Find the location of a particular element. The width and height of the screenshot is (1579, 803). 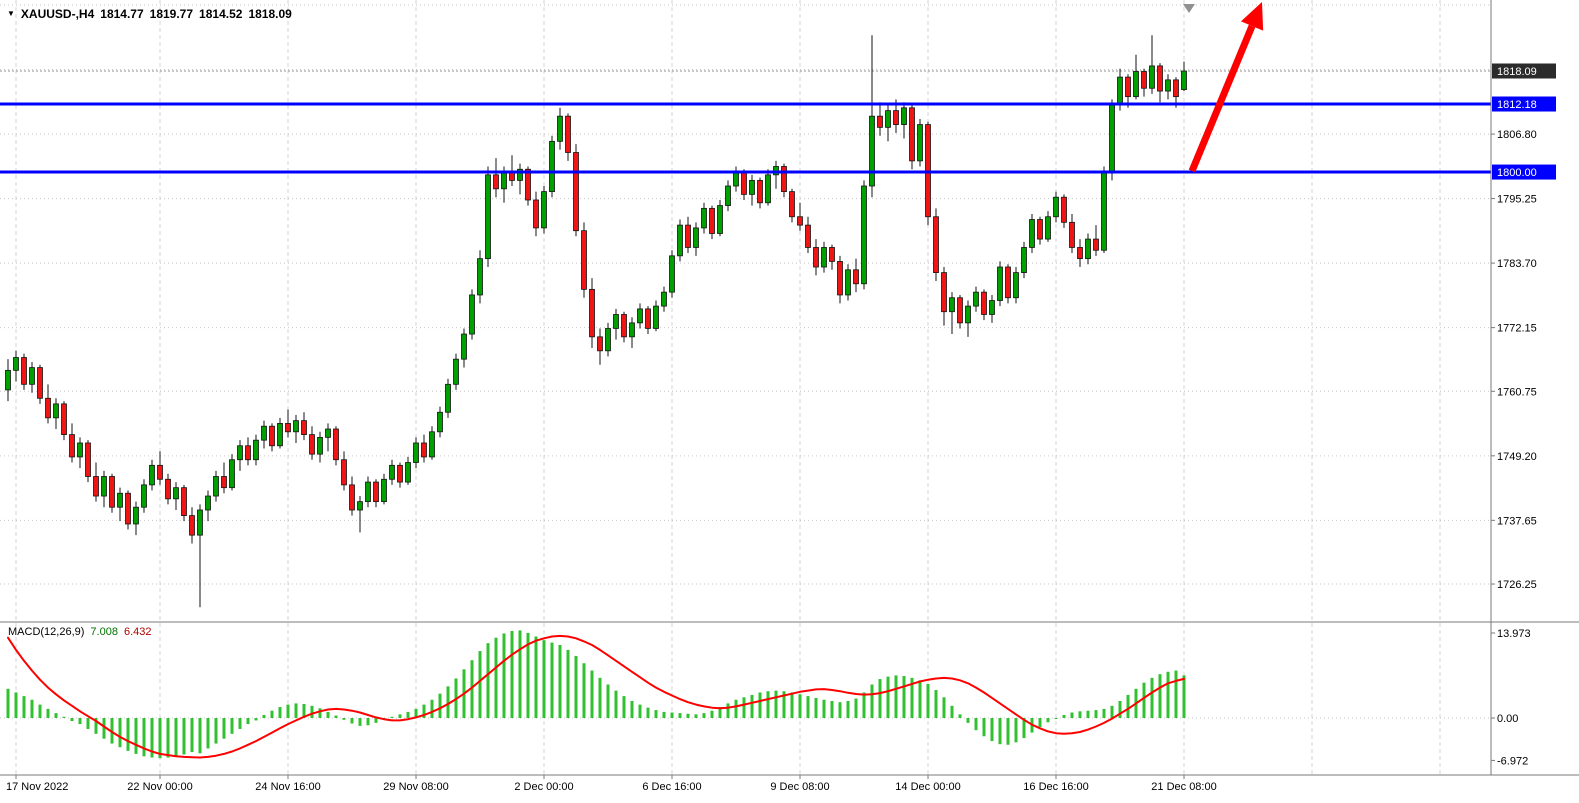

symbol-timeframe-label: XAUUSD-,H4 is located at coordinates (57, 14).